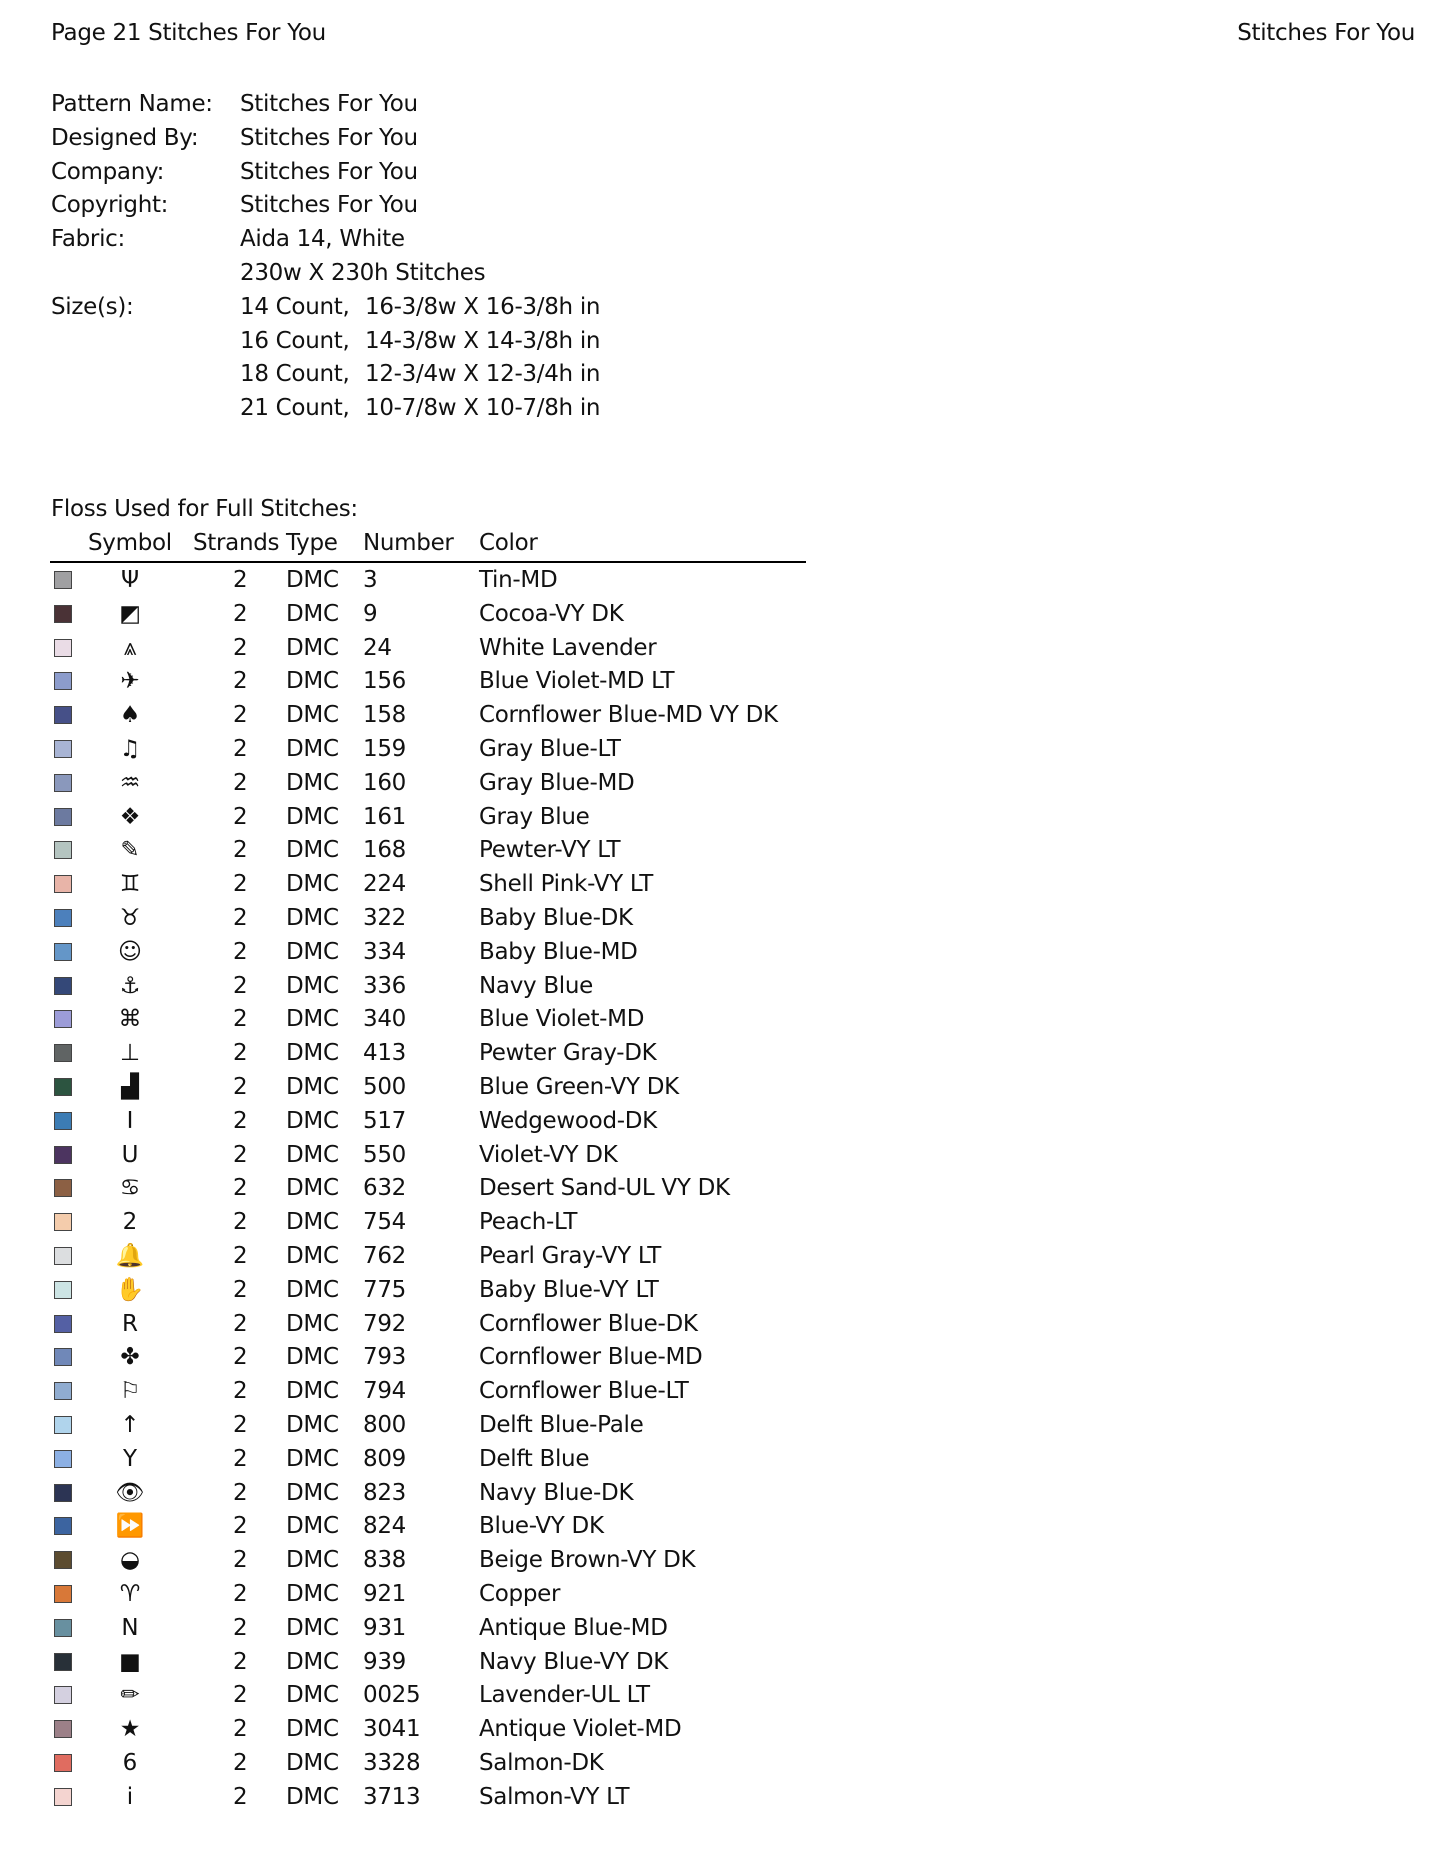 The image size is (1445, 1870). I want to click on table-row: U 2 DMC 550 Violet-VY DK, so click(450, 1157).